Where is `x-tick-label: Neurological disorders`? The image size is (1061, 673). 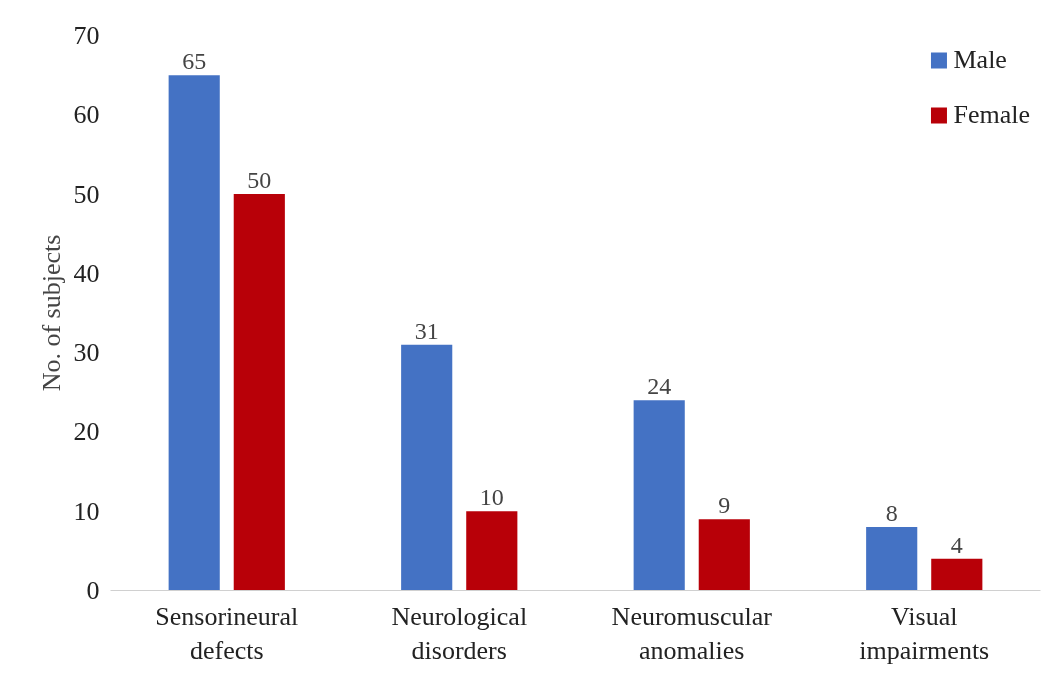
x-tick-label: Neurological disorders is located at coordinates (459, 633).